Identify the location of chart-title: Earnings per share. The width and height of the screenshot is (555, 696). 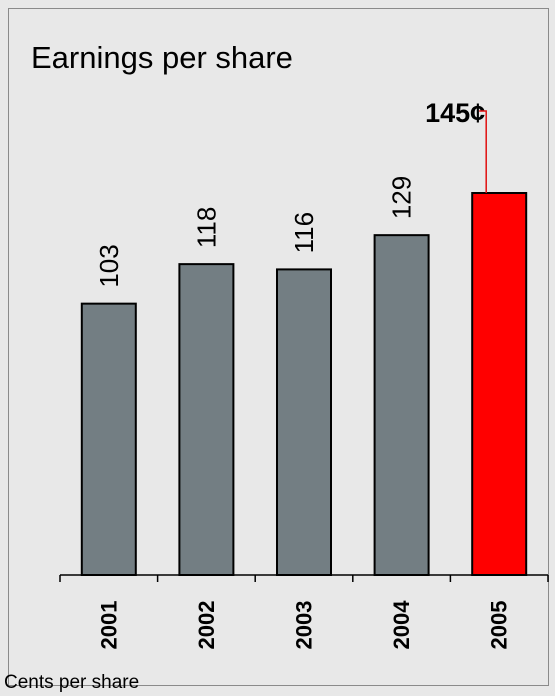
(162, 57).